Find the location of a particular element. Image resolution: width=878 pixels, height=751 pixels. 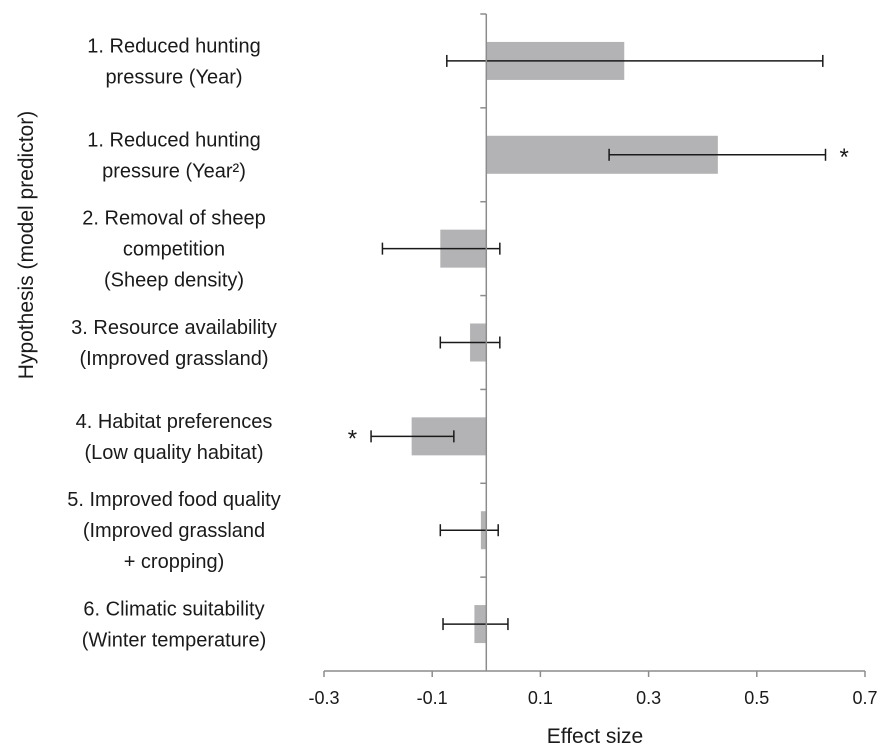

category-label-6-line-1: 5. Improved food quality is located at coordinates (173, 500).